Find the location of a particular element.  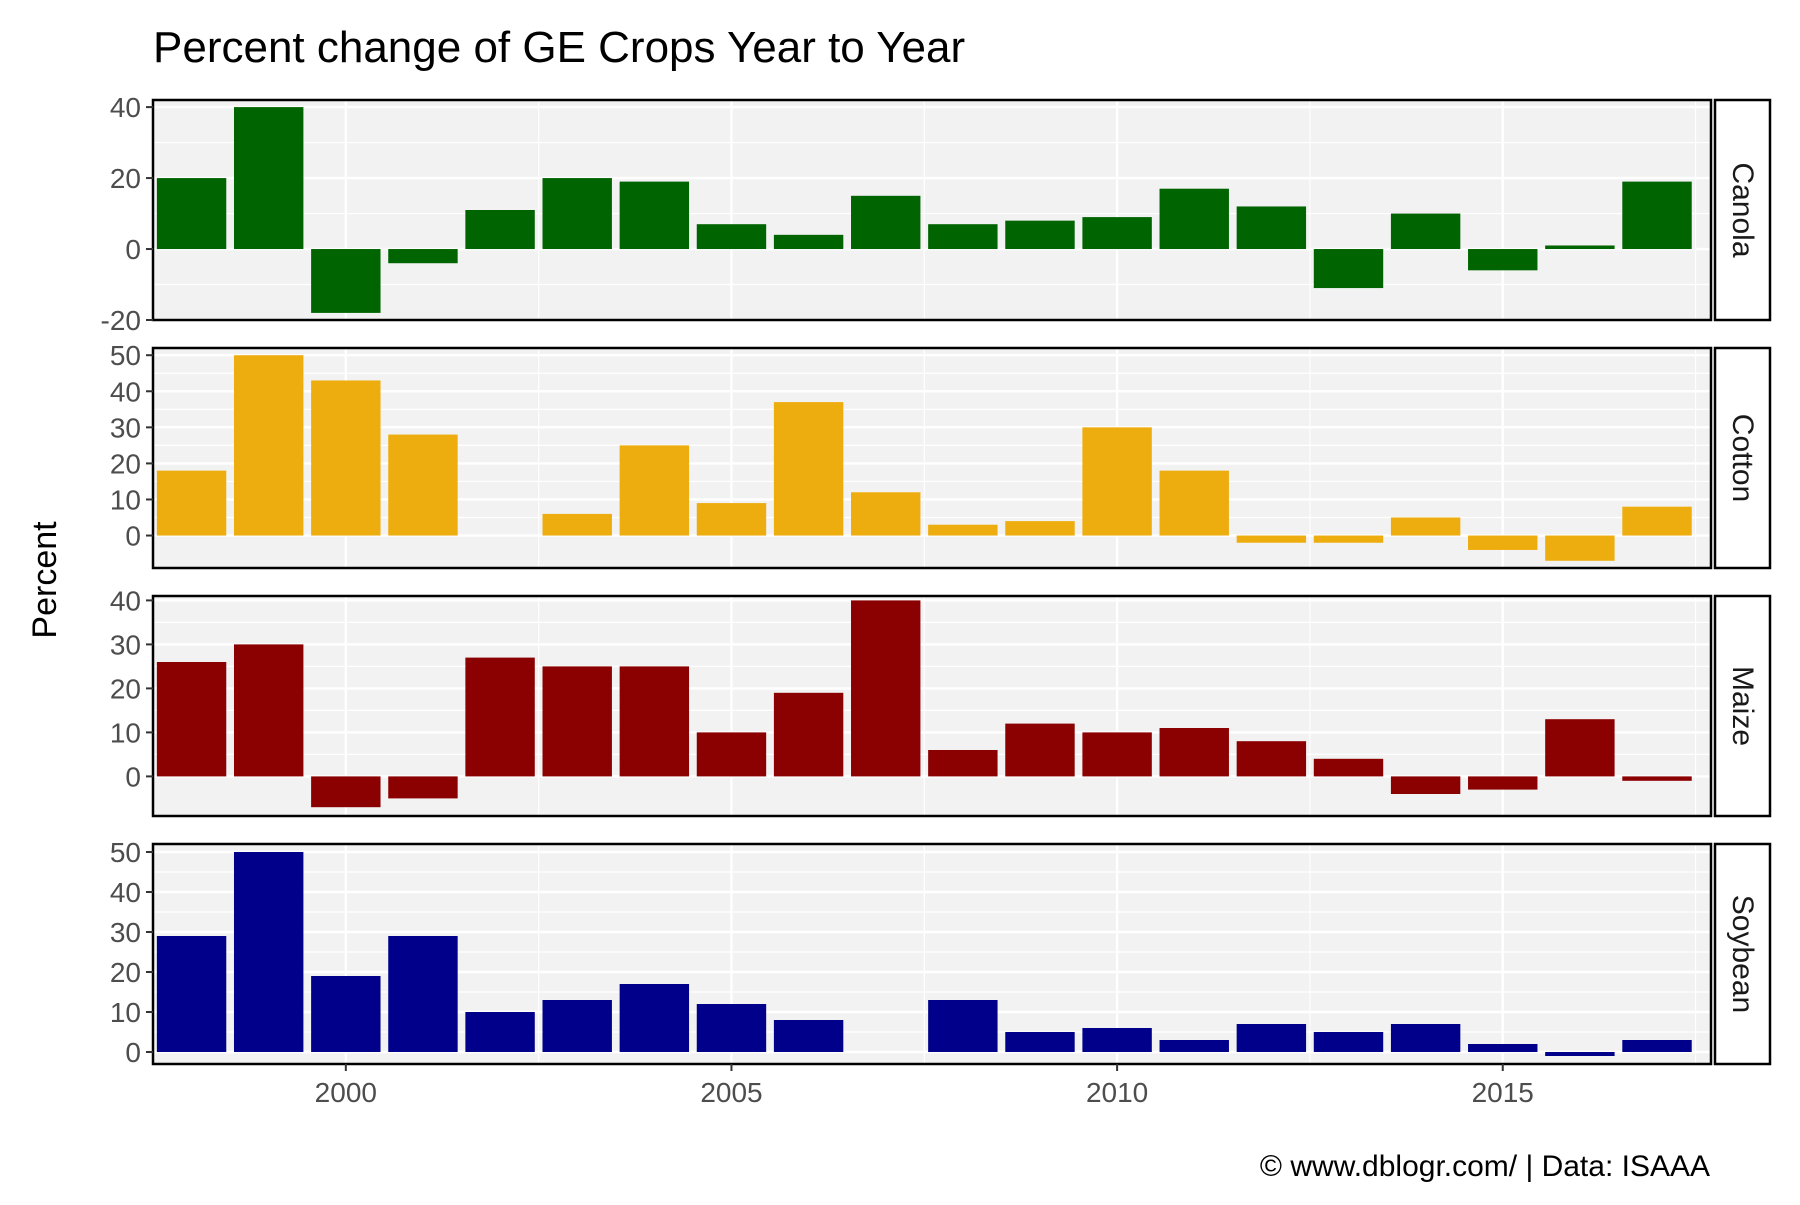

bar-maize-2006 is located at coordinates (808, 734).